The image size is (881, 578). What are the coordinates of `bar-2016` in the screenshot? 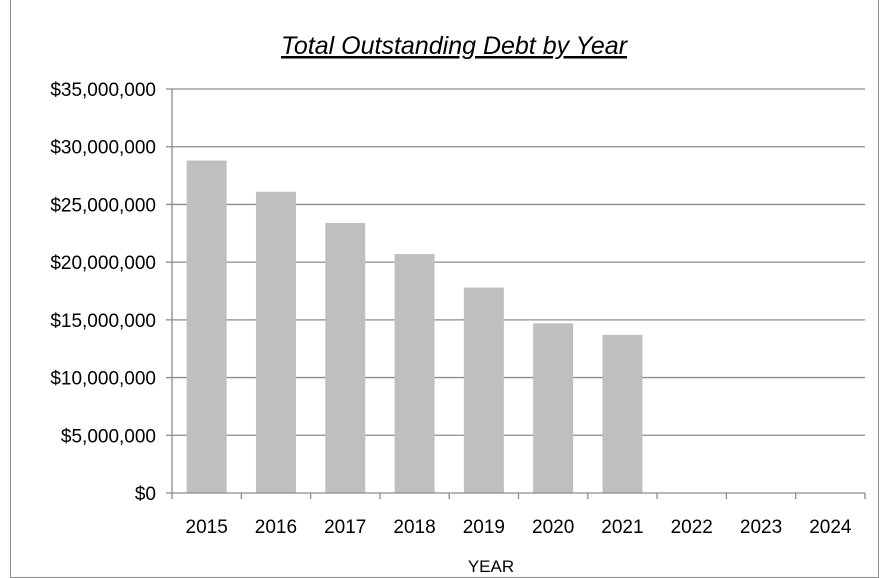 It's located at (275, 342).